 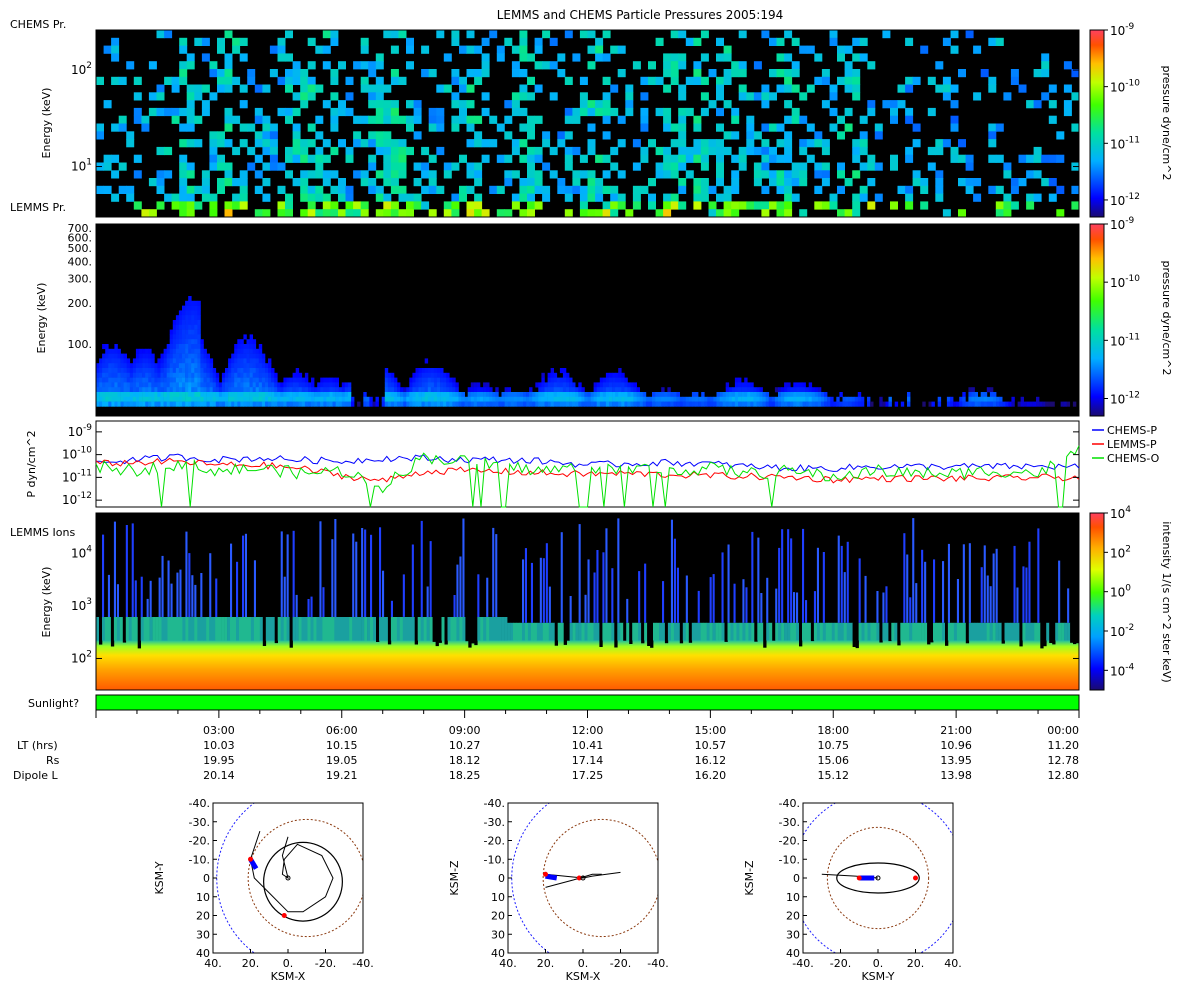 What do you see at coordinates (203, 934) in the screenshot?
I see `orbit-xy-ytick-7: 30` at bounding box center [203, 934].